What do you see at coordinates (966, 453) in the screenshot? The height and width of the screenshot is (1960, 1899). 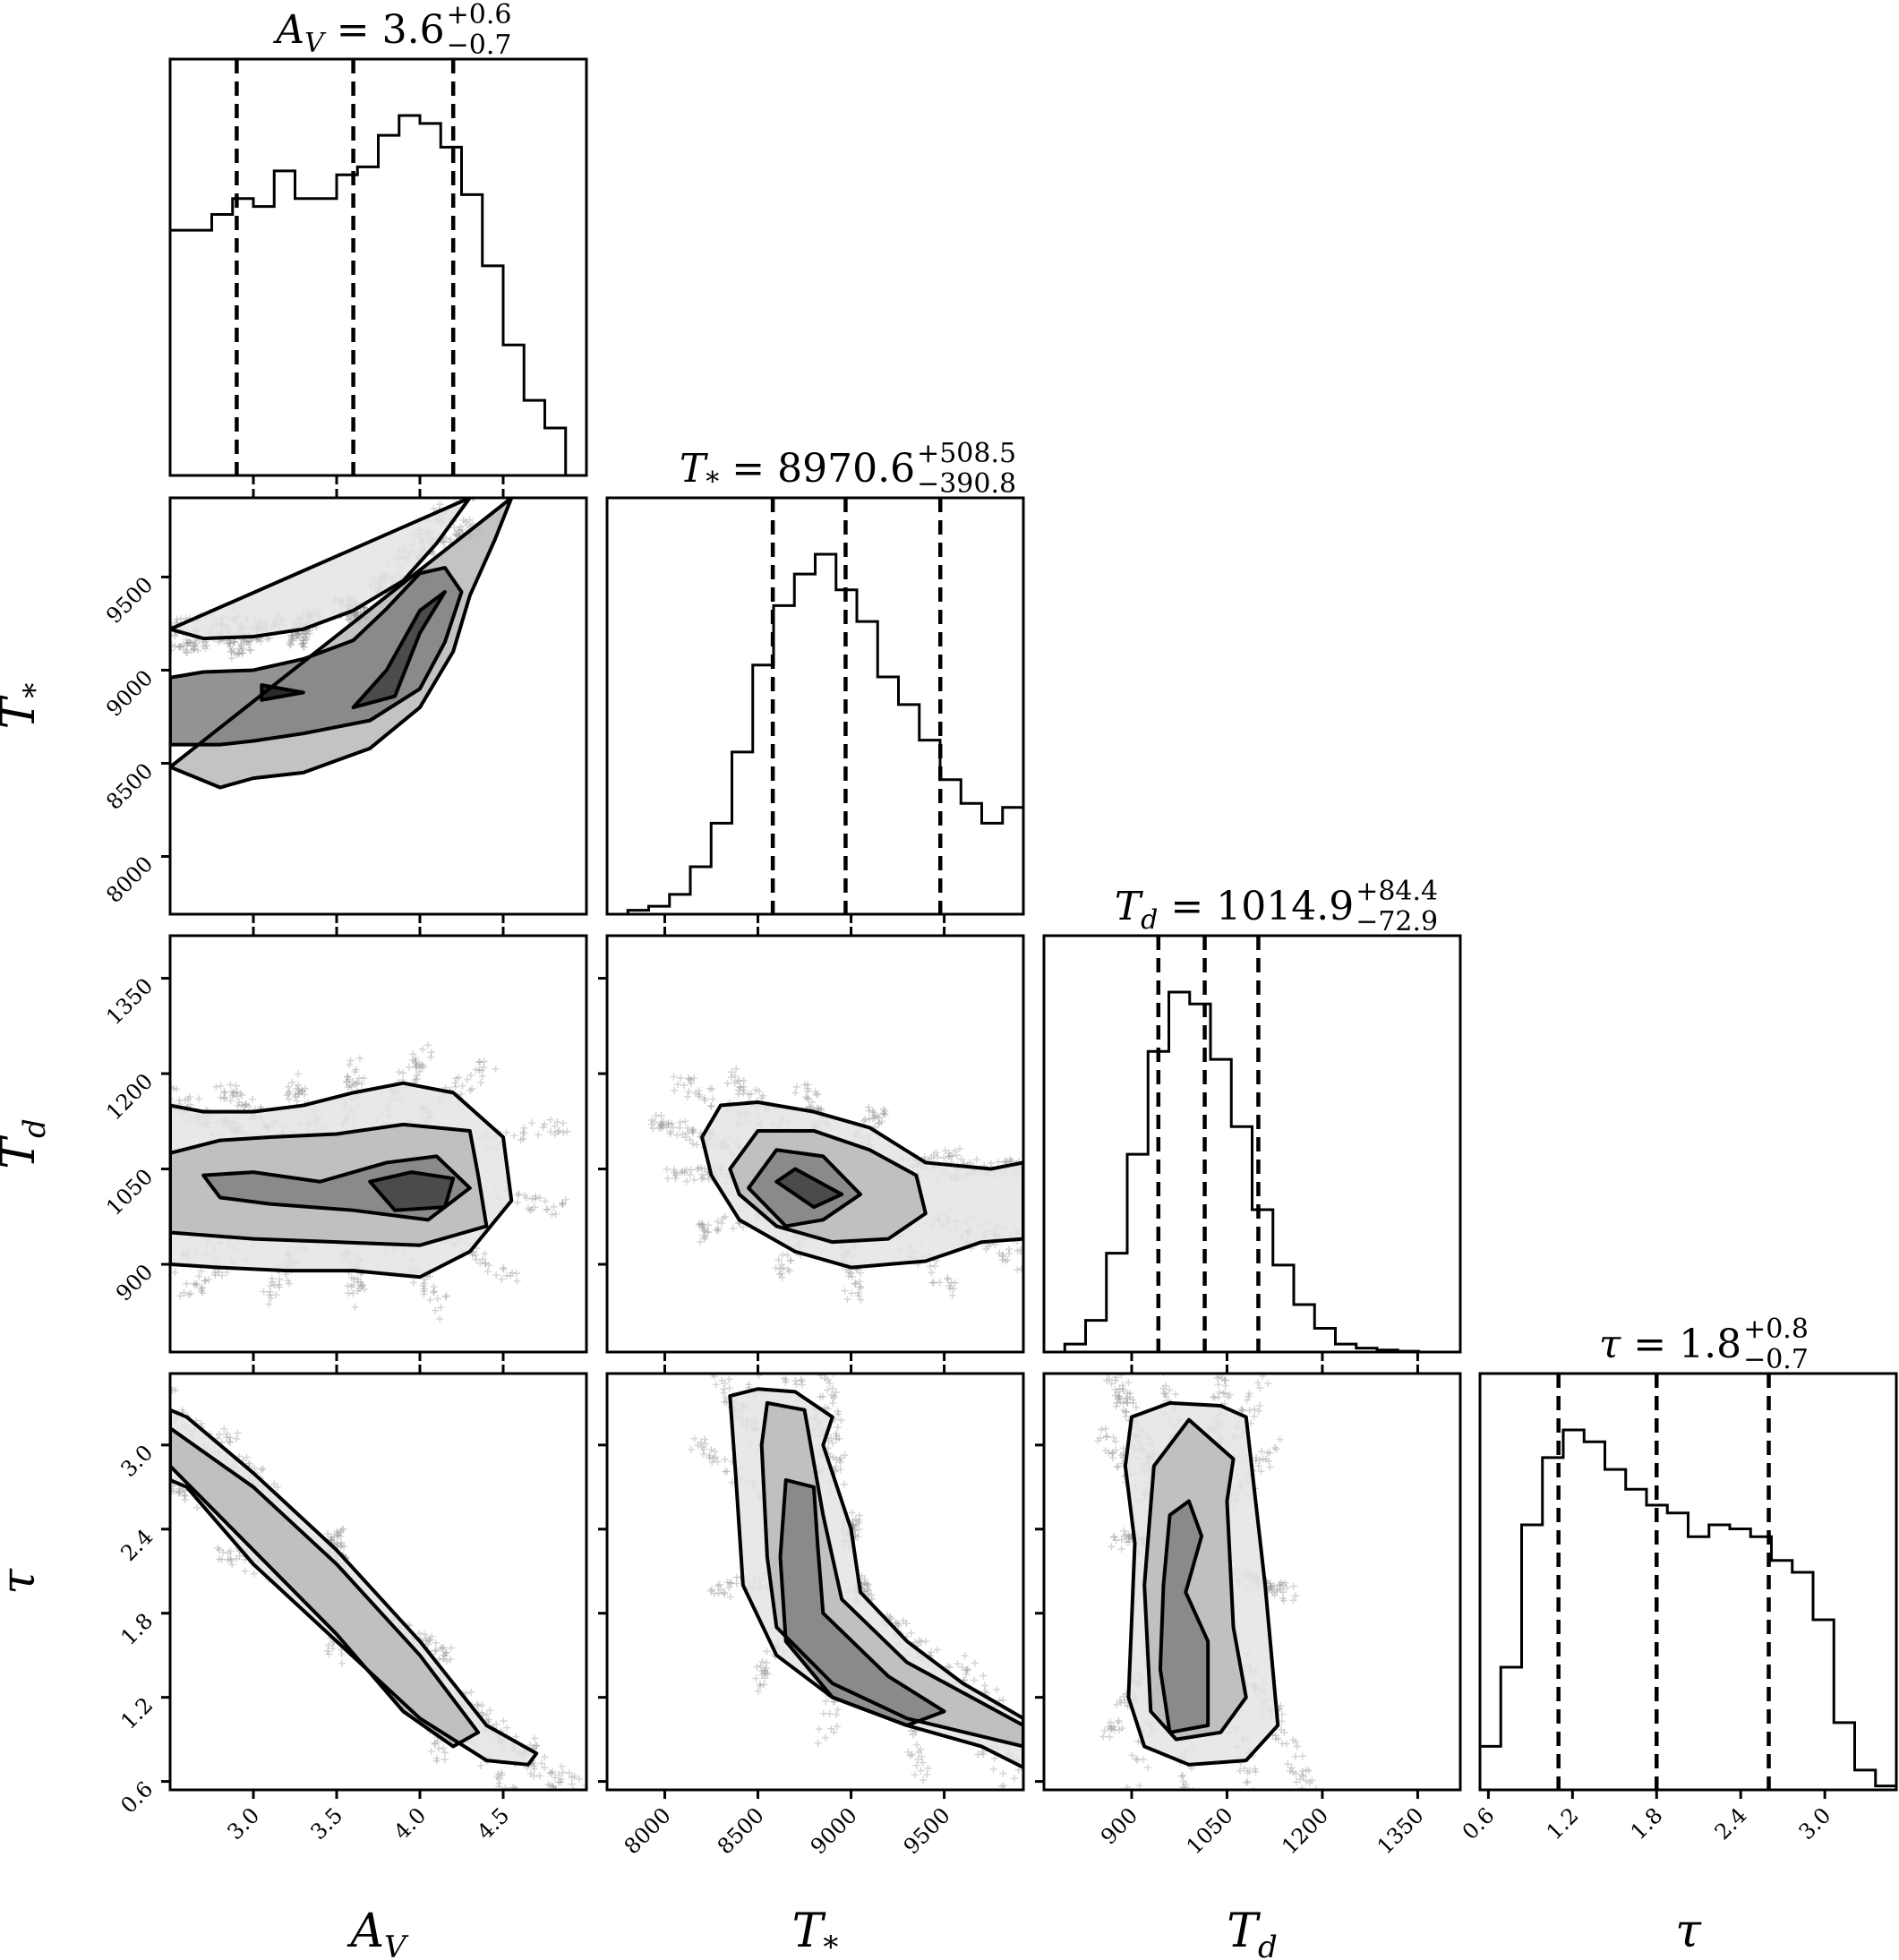 I see `title-upper-error: +508.5` at bounding box center [966, 453].